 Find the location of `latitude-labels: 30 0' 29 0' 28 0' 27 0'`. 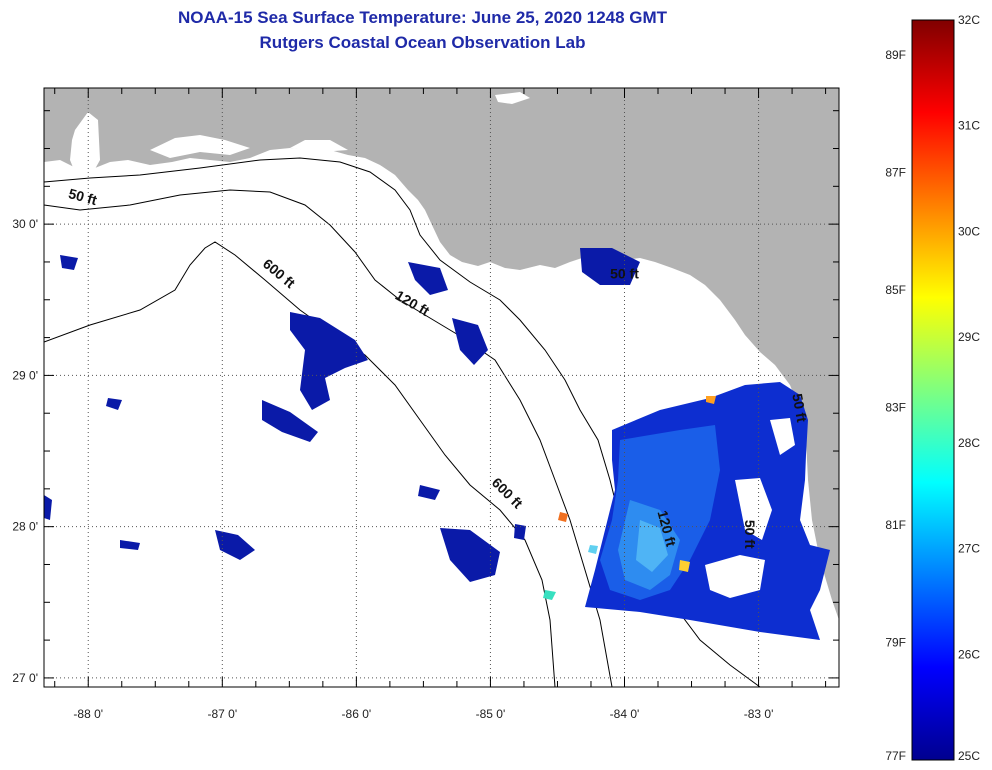

latitude-labels: 30 0' 29 0' 28 0' 27 0' is located at coordinates (25, 451).